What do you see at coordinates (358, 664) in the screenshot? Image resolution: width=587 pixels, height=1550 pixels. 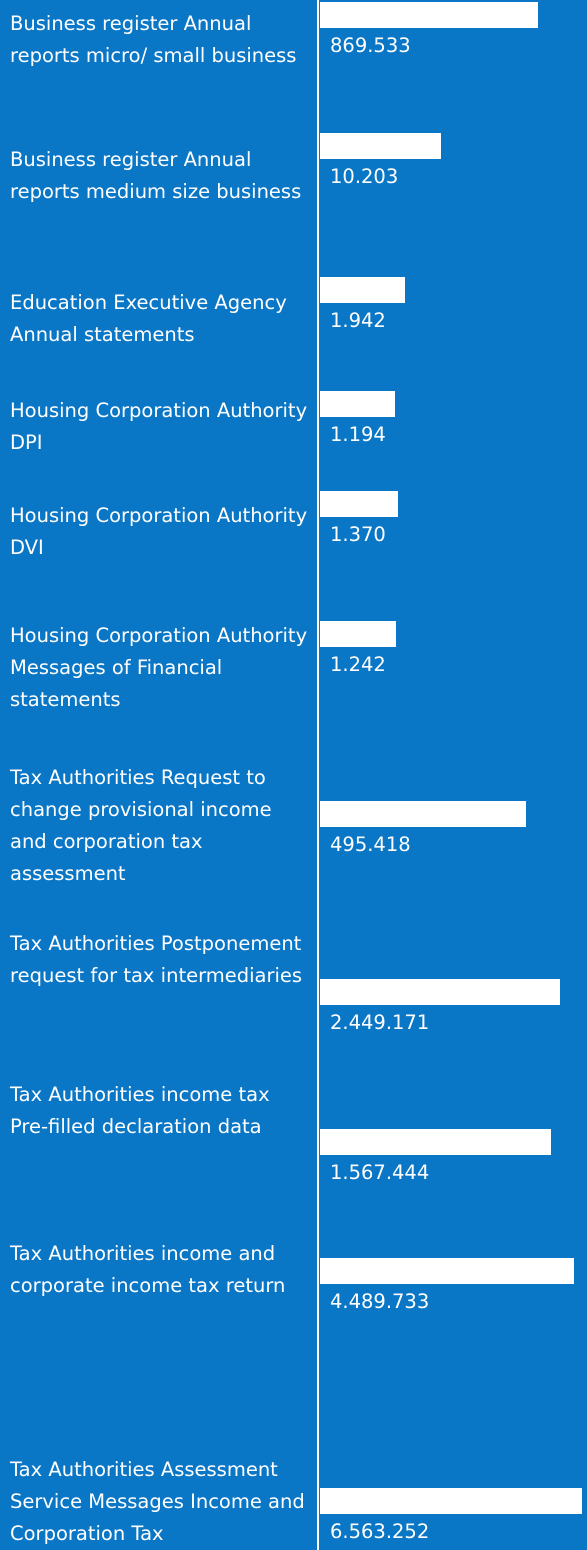 I see `value-label: 1.242` at bounding box center [358, 664].